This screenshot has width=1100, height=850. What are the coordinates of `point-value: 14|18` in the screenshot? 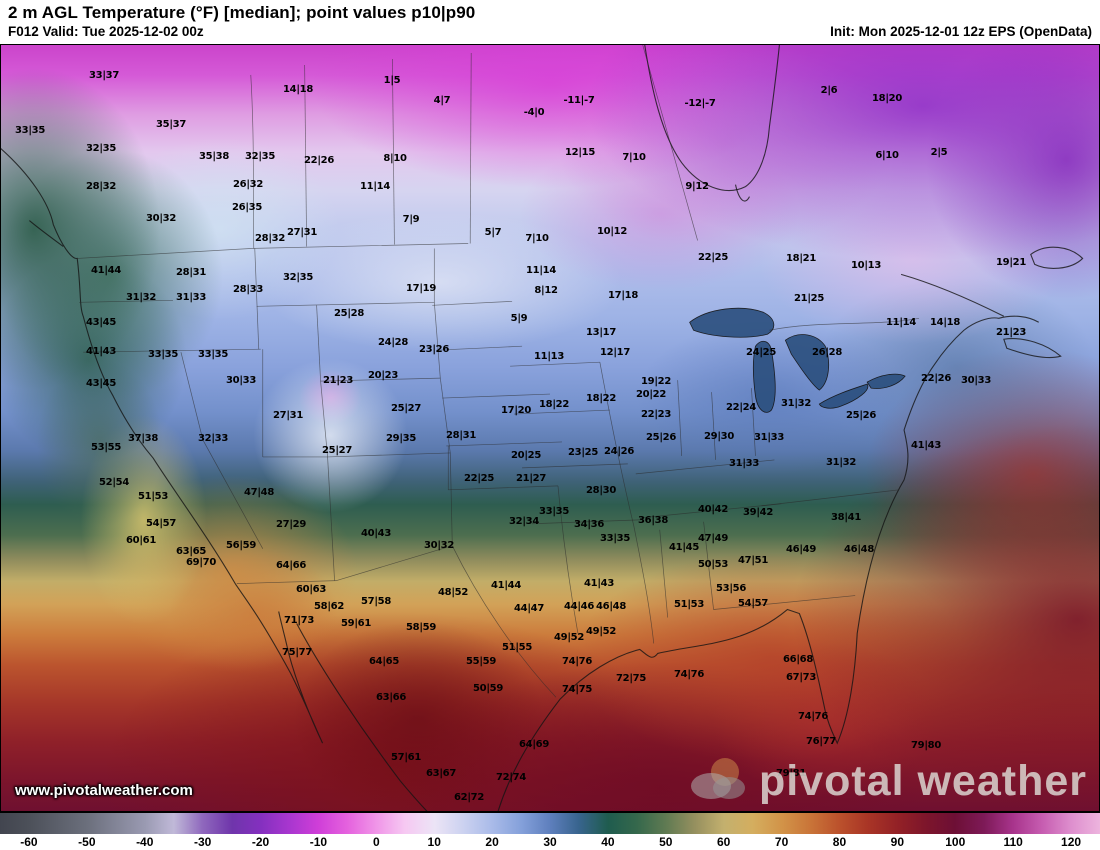 It's located at (945, 322).